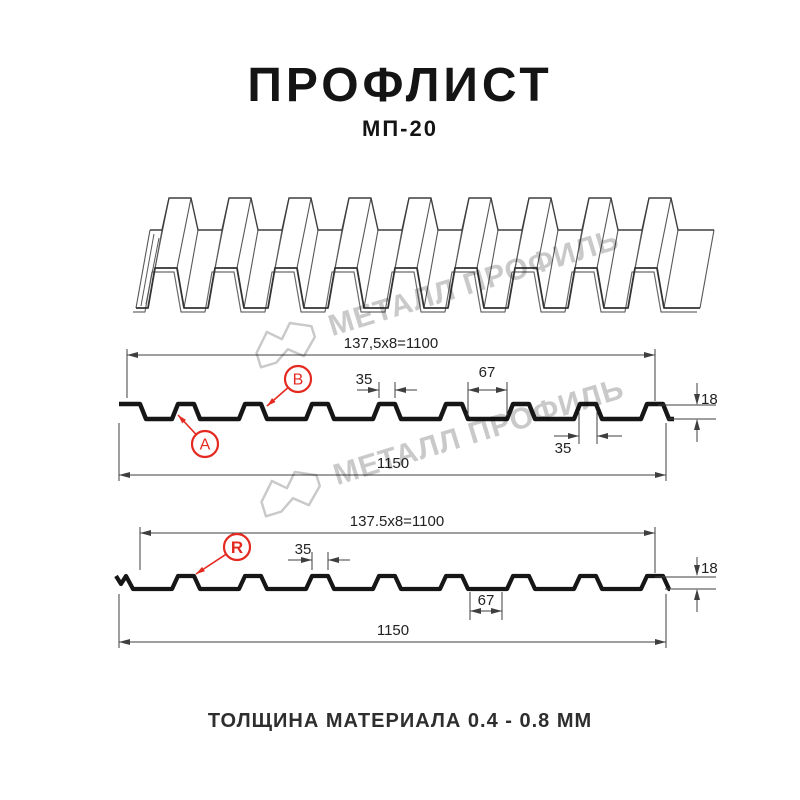  I want to click on sheet-3d-far-edge, so click(432, 214).